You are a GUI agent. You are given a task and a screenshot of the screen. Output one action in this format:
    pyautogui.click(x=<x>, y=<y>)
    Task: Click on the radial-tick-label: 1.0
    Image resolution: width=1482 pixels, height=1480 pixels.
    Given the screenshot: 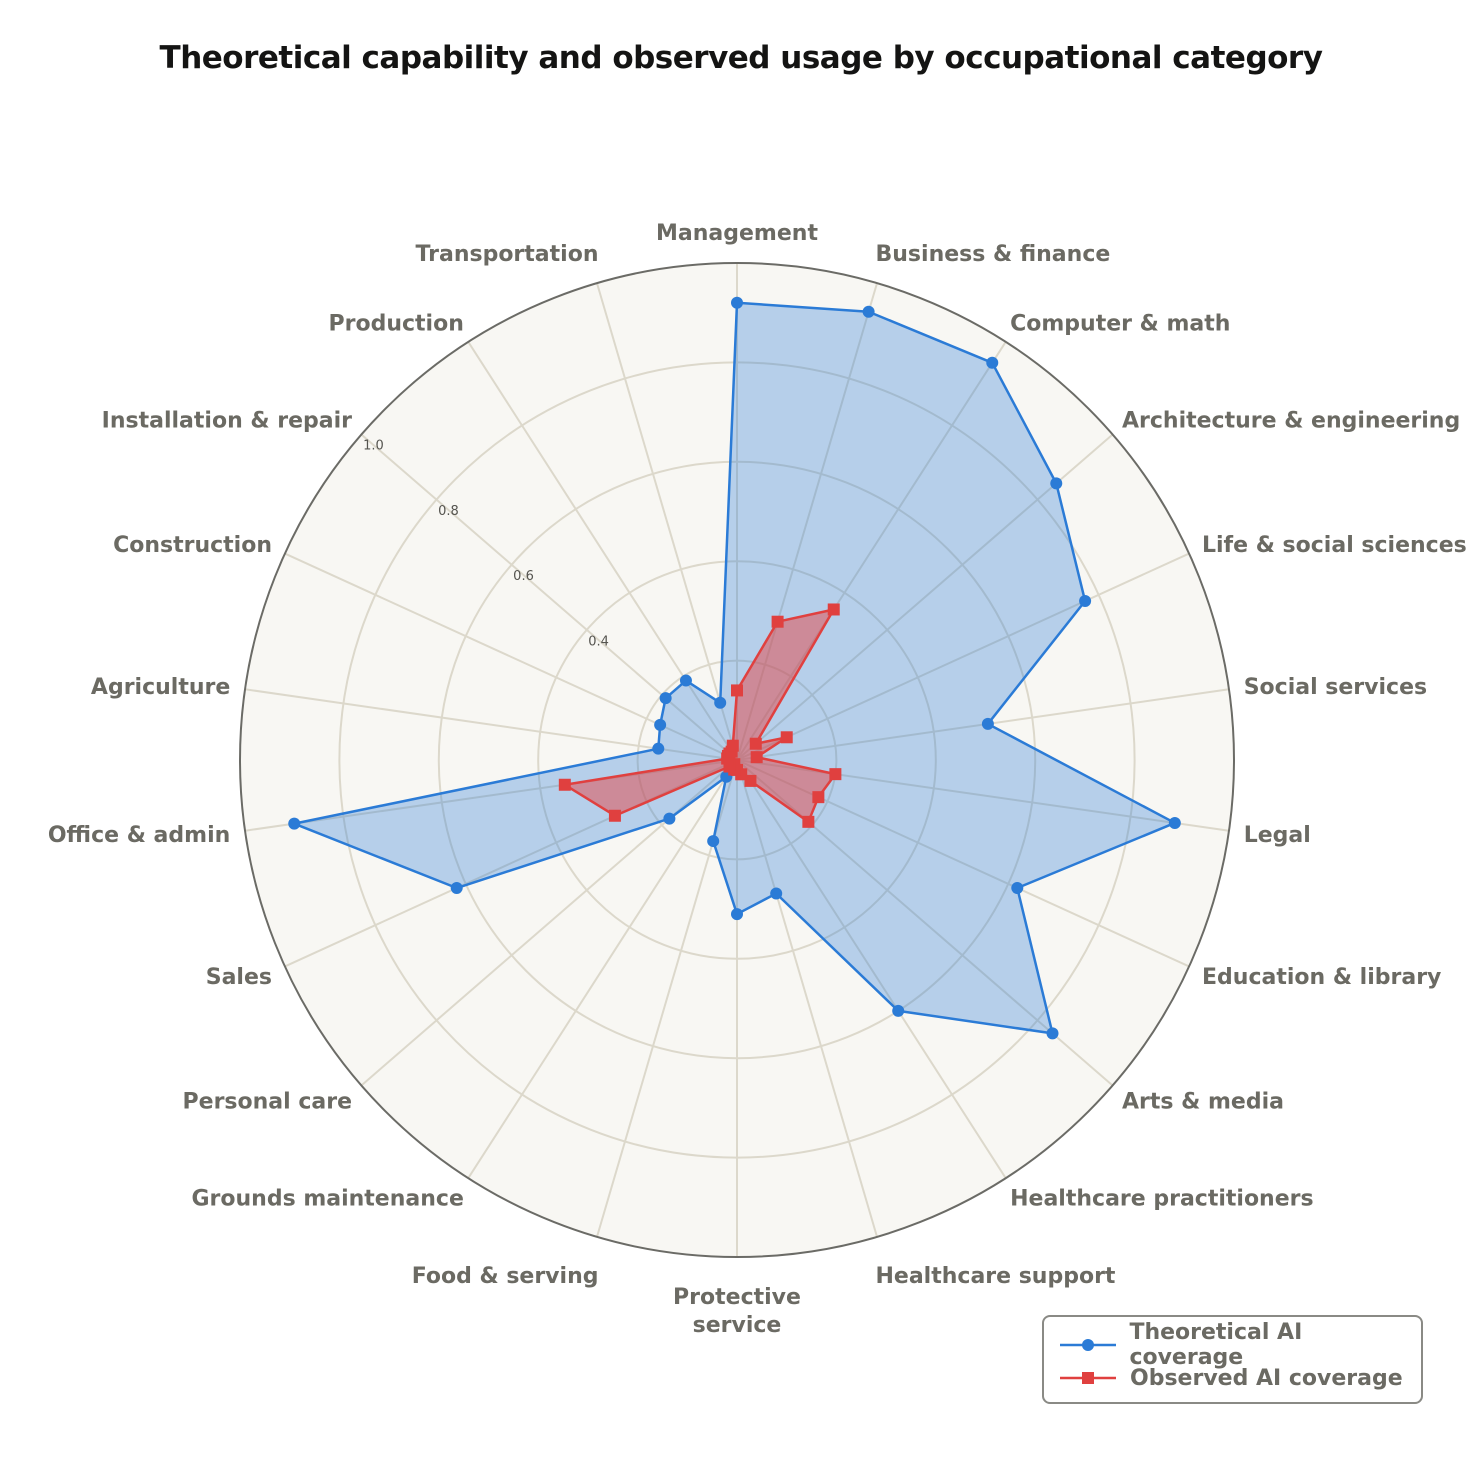 What is the action you would take?
    pyautogui.click(x=373, y=446)
    